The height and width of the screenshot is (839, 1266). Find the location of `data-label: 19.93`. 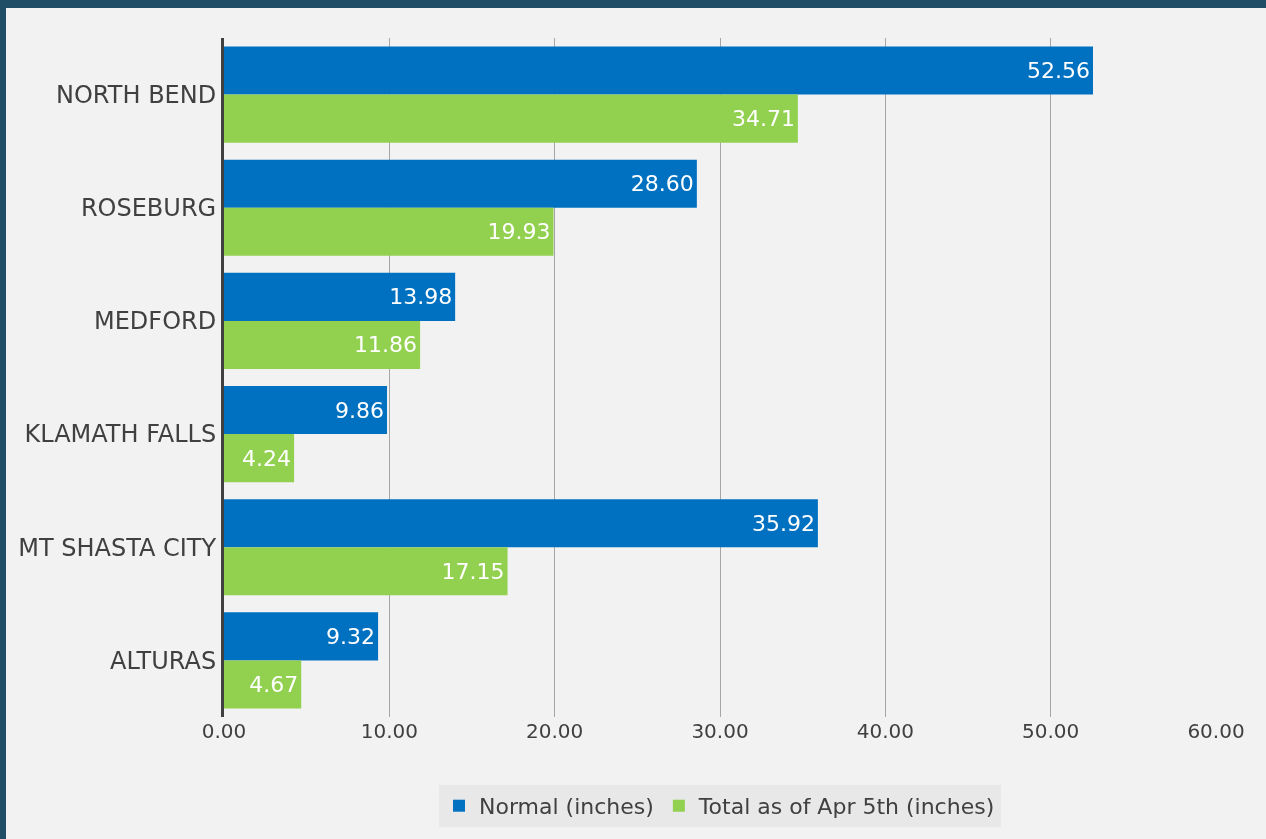

data-label: 19.93 is located at coordinates (519, 232).